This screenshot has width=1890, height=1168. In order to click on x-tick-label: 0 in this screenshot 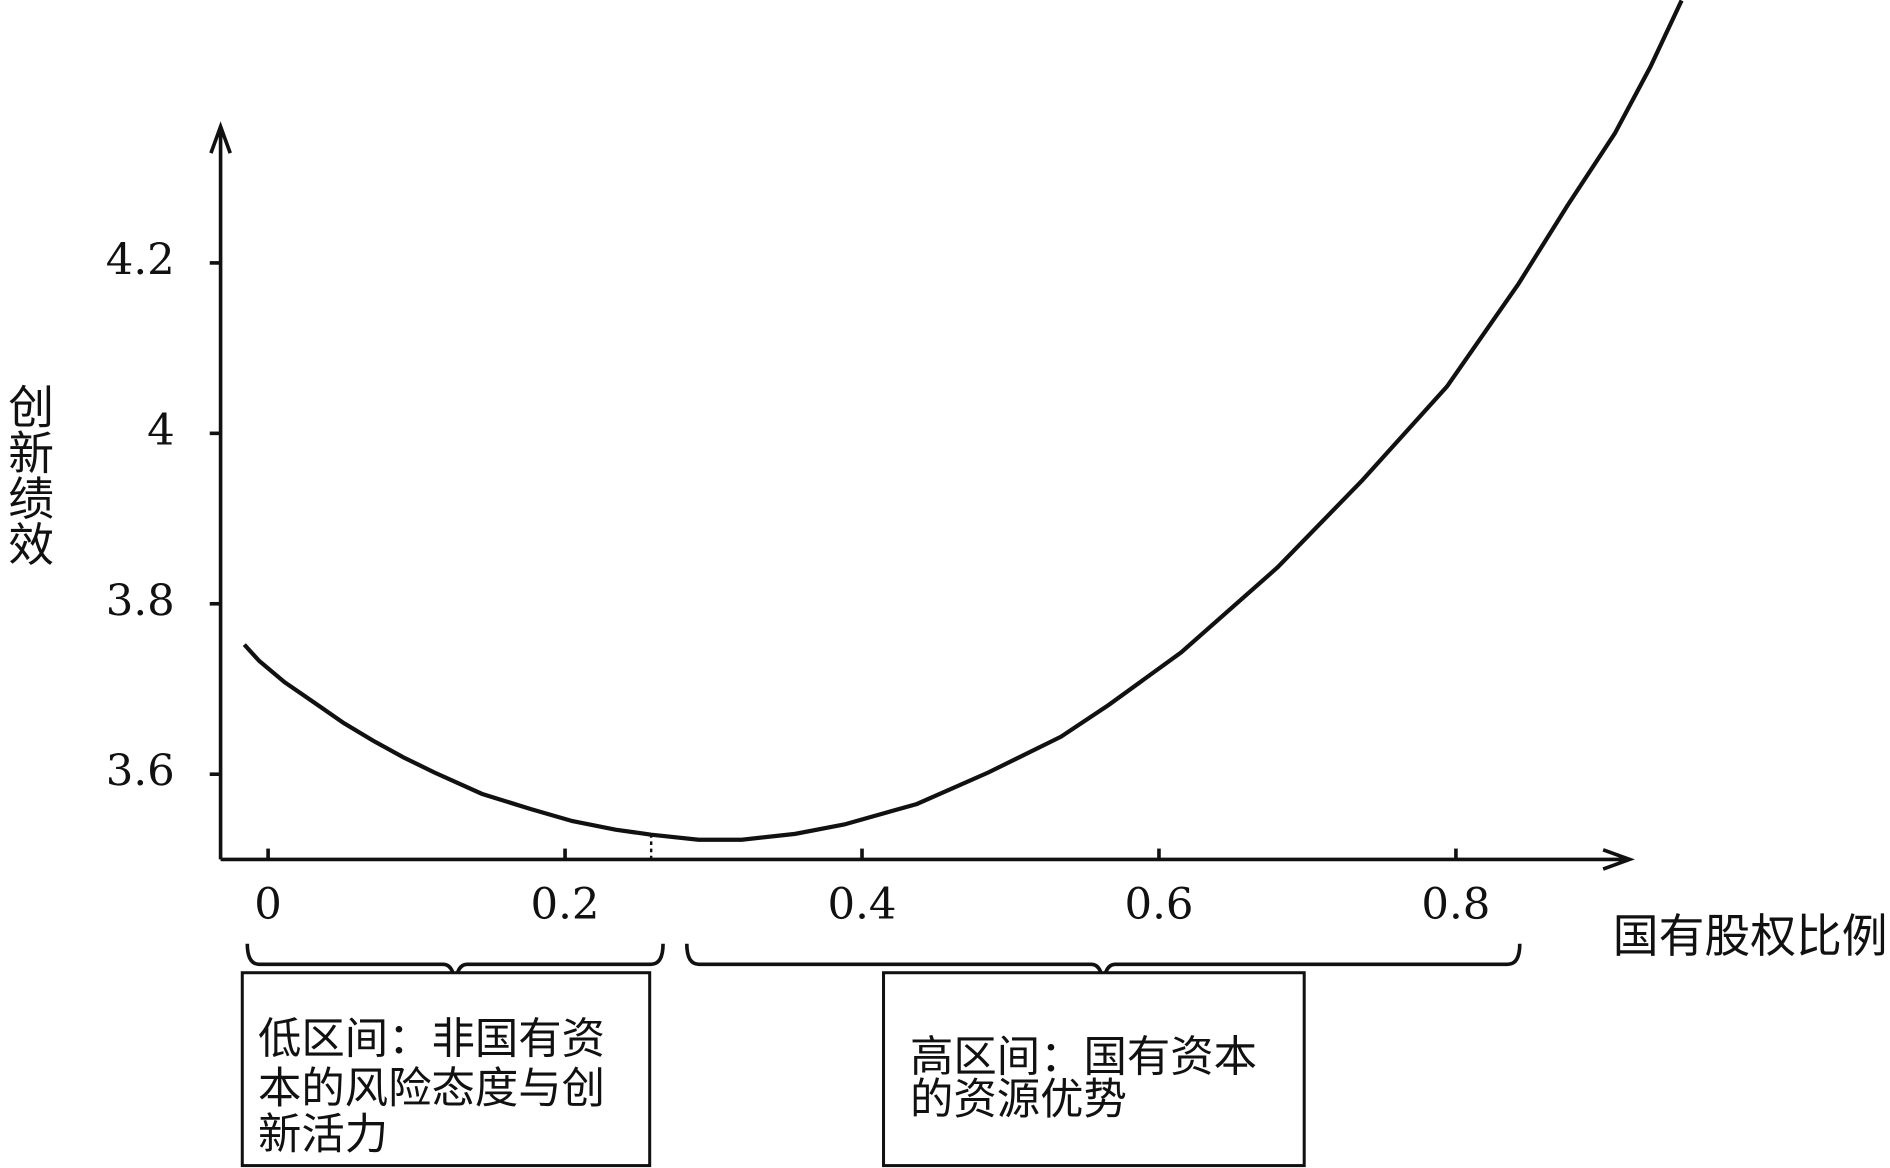, I will do `click(268, 905)`.